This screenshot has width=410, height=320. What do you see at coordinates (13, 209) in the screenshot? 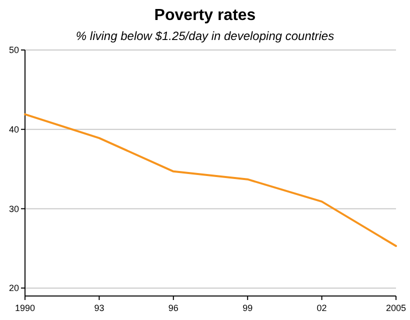
I see `y-tick-label: 30` at bounding box center [13, 209].